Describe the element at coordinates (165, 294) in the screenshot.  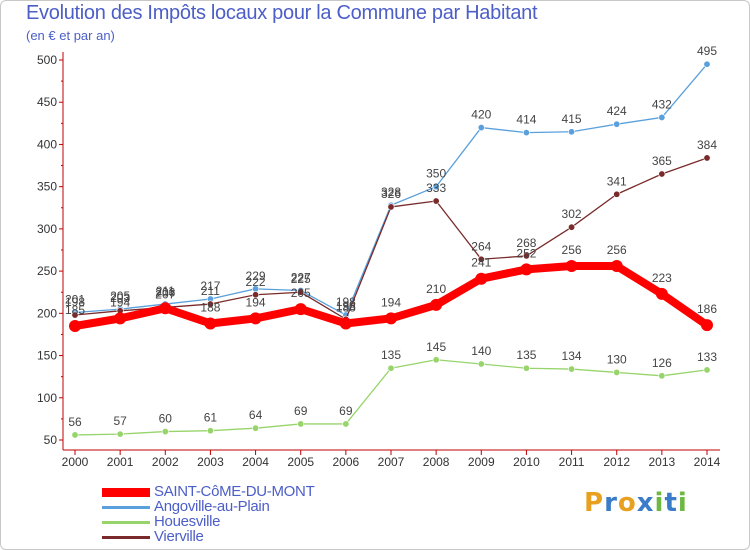
I see `data-label-vierville: 207` at that location.